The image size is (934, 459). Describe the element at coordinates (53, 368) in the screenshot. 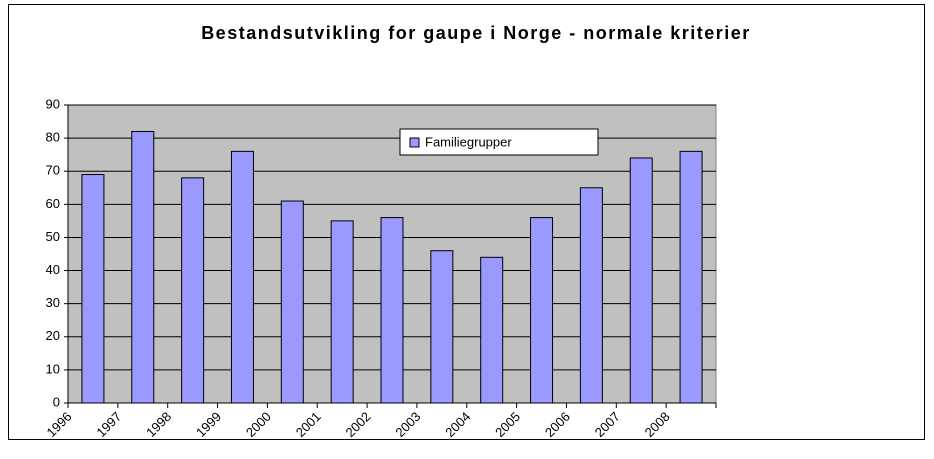

I see `y-tick-label: 10` at that location.